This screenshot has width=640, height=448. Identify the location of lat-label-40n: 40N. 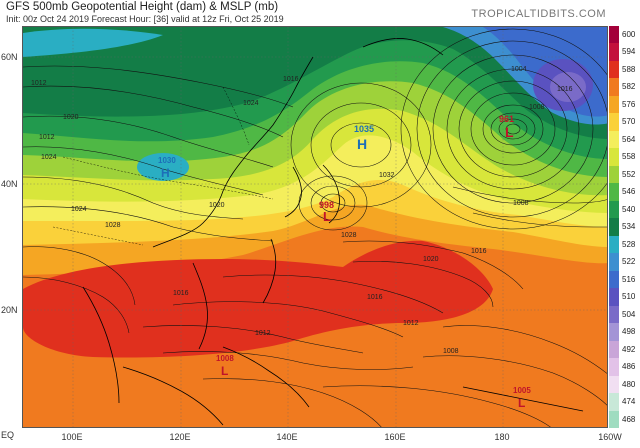
(9, 184).